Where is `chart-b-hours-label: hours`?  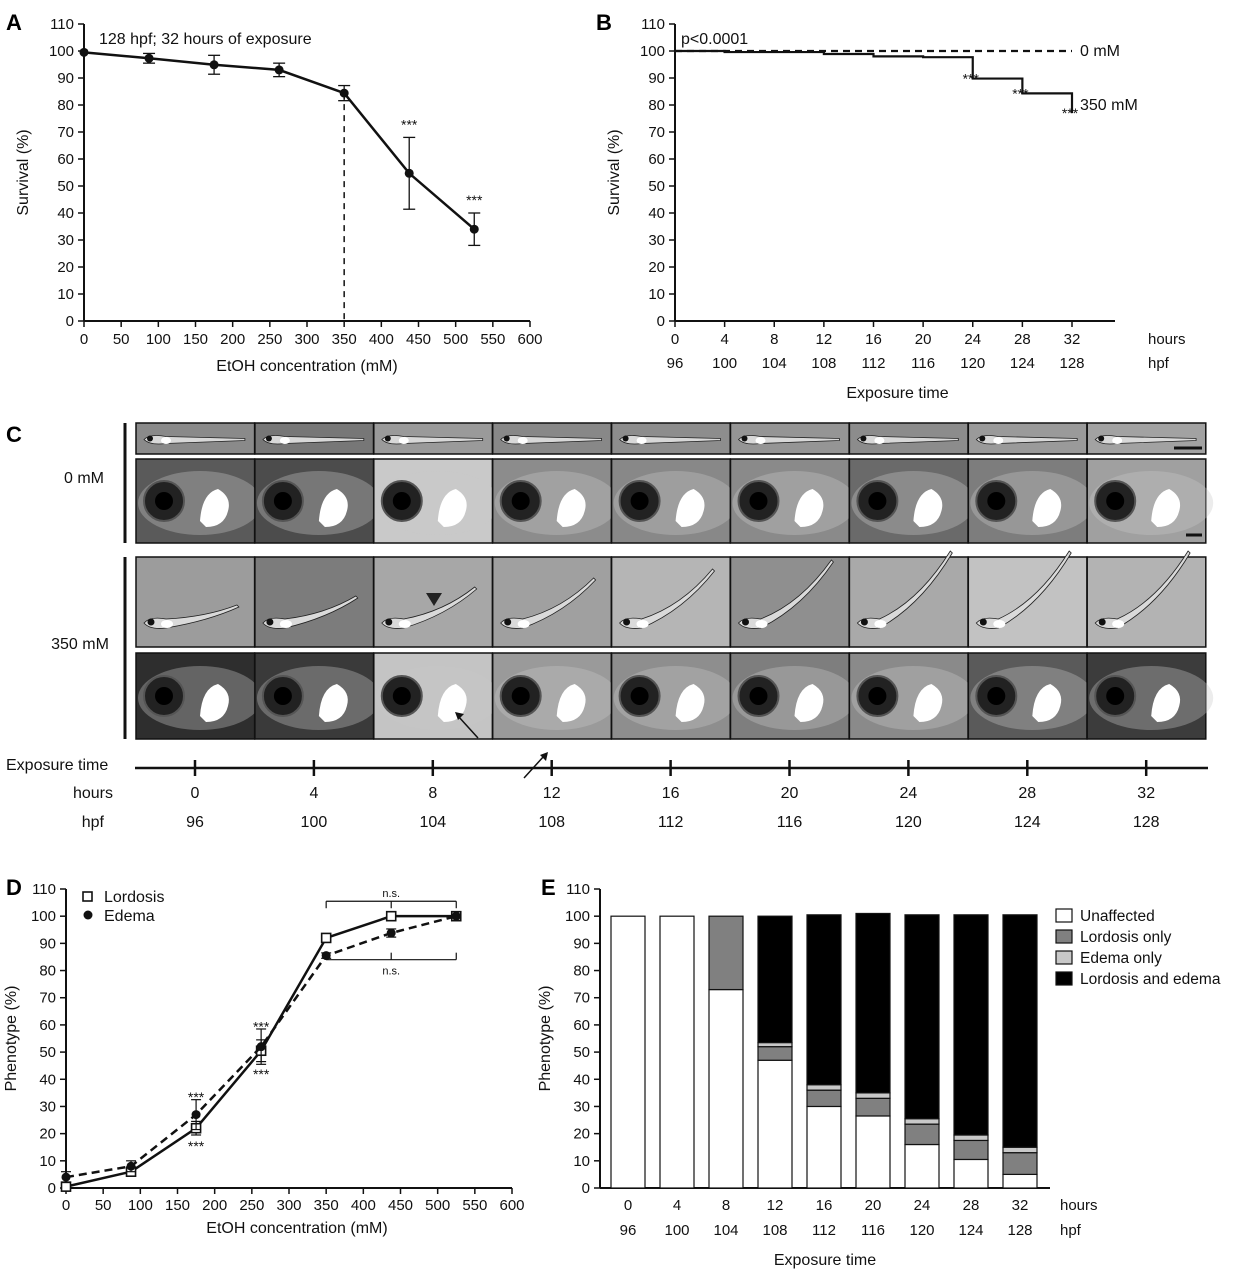
chart-b-hours-label: hours is located at coordinates (1167, 339).